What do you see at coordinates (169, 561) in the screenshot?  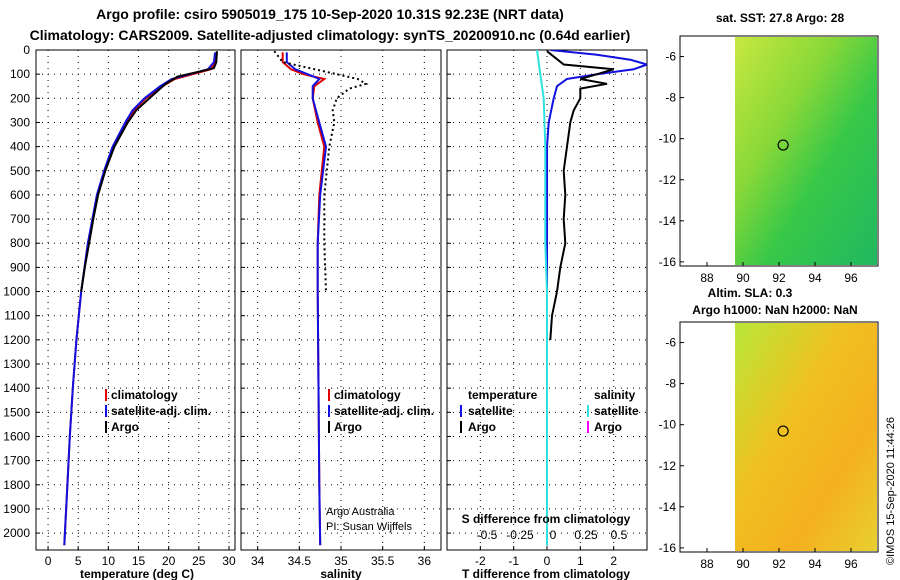 I see `x-tick-label: 20` at bounding box center [169, 561].